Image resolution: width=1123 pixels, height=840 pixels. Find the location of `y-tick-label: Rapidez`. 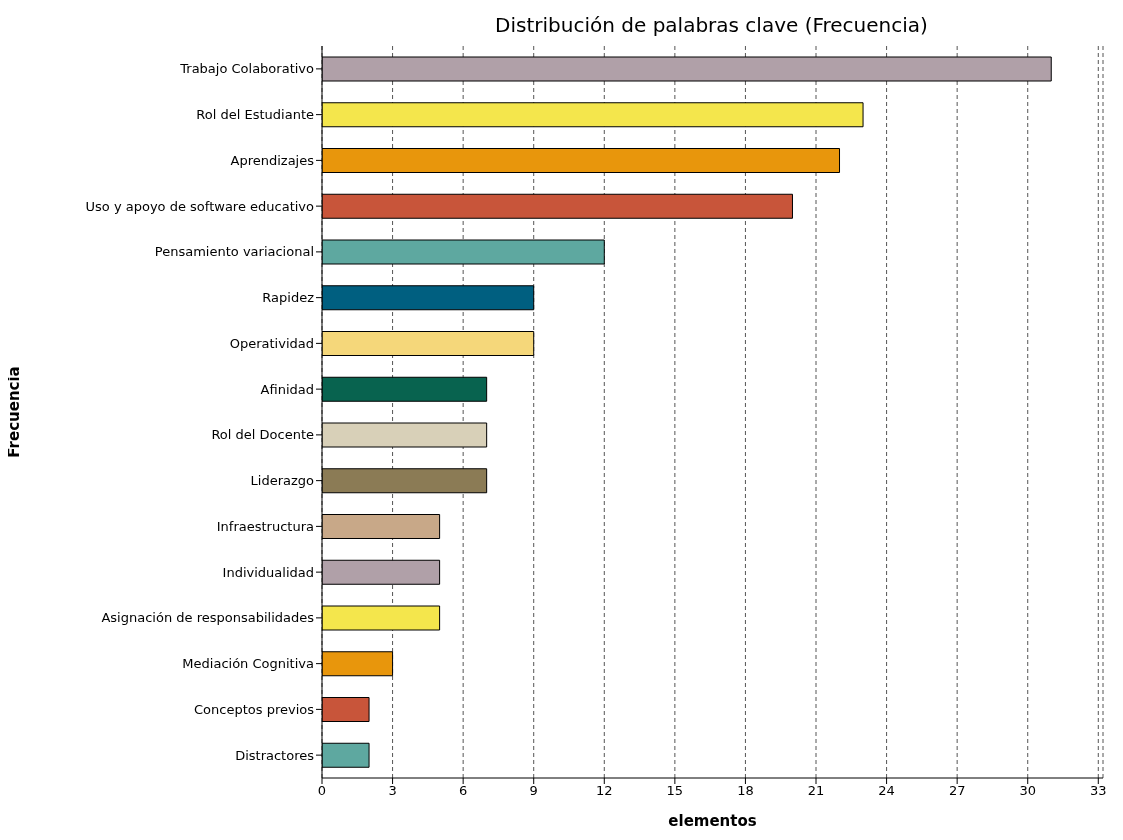

y-tick-label: Rapidez is located at coordinates (288, 298).